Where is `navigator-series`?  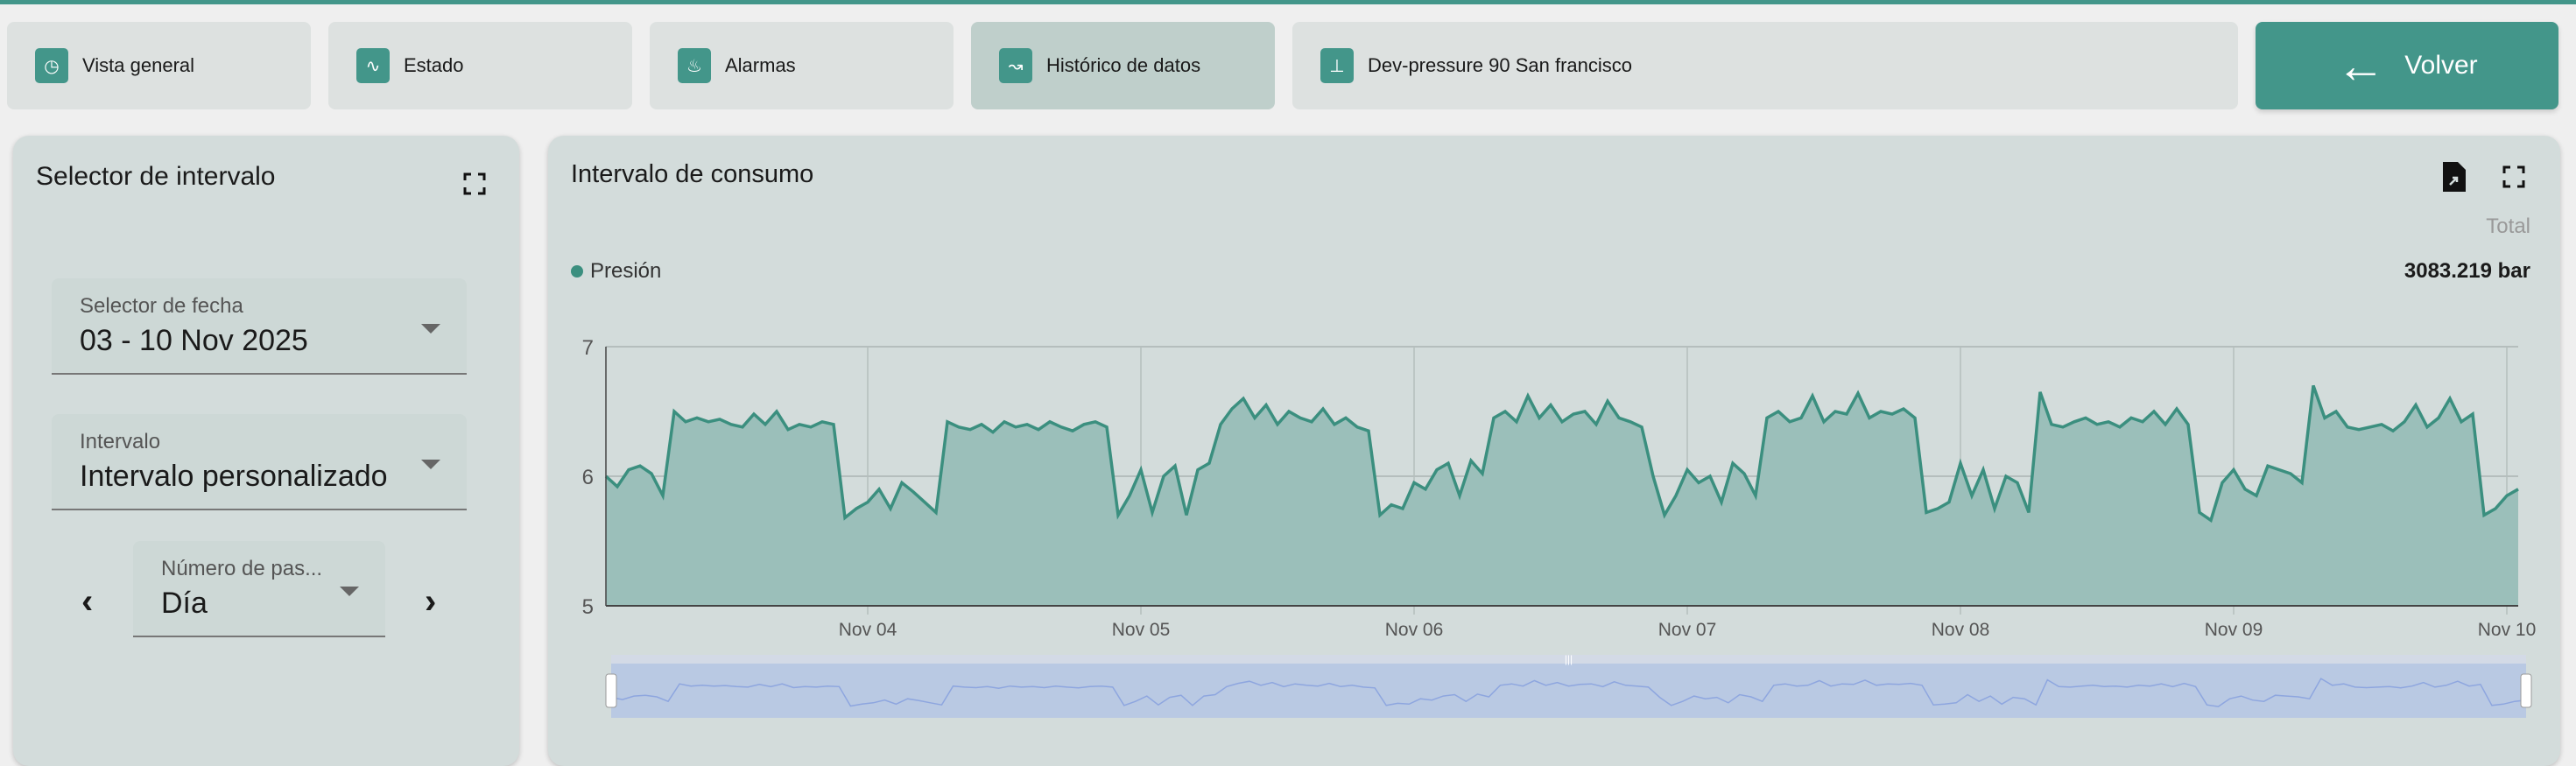 navigator-series is located at coordinates (1568, 693).